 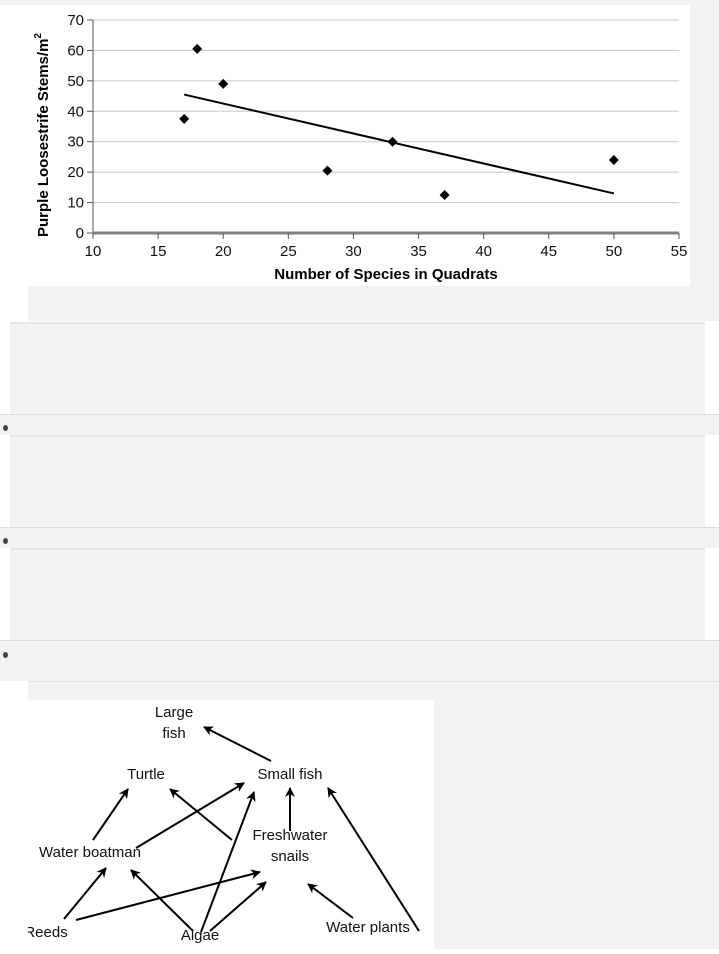 What do you see at coordinates (80, 233) in the screenshot?
I see `y-tick-label: 0` at bounding box center [80, 233].